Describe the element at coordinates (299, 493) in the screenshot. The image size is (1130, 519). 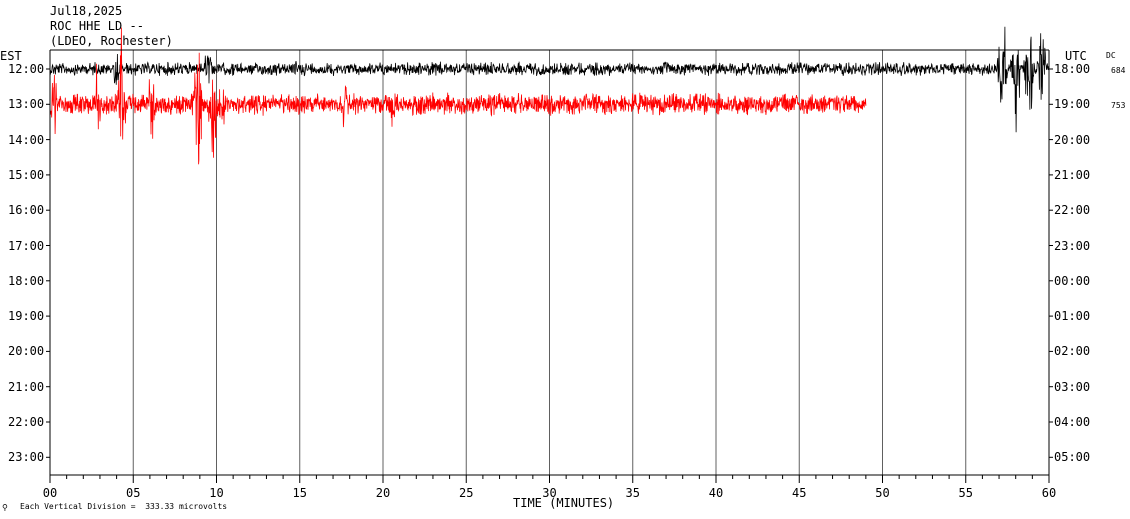
I see `x-tick-label: 15` at that location.